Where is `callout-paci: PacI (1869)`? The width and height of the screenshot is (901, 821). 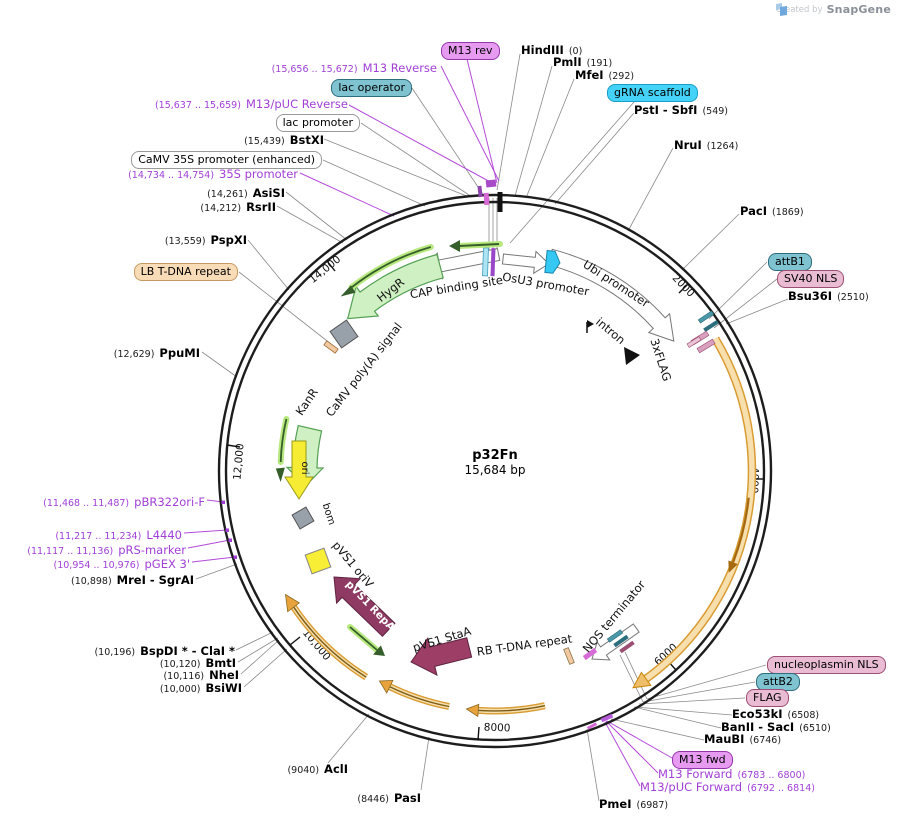
callout-paci: PacI (1869) is located at coordinates (772, 211).